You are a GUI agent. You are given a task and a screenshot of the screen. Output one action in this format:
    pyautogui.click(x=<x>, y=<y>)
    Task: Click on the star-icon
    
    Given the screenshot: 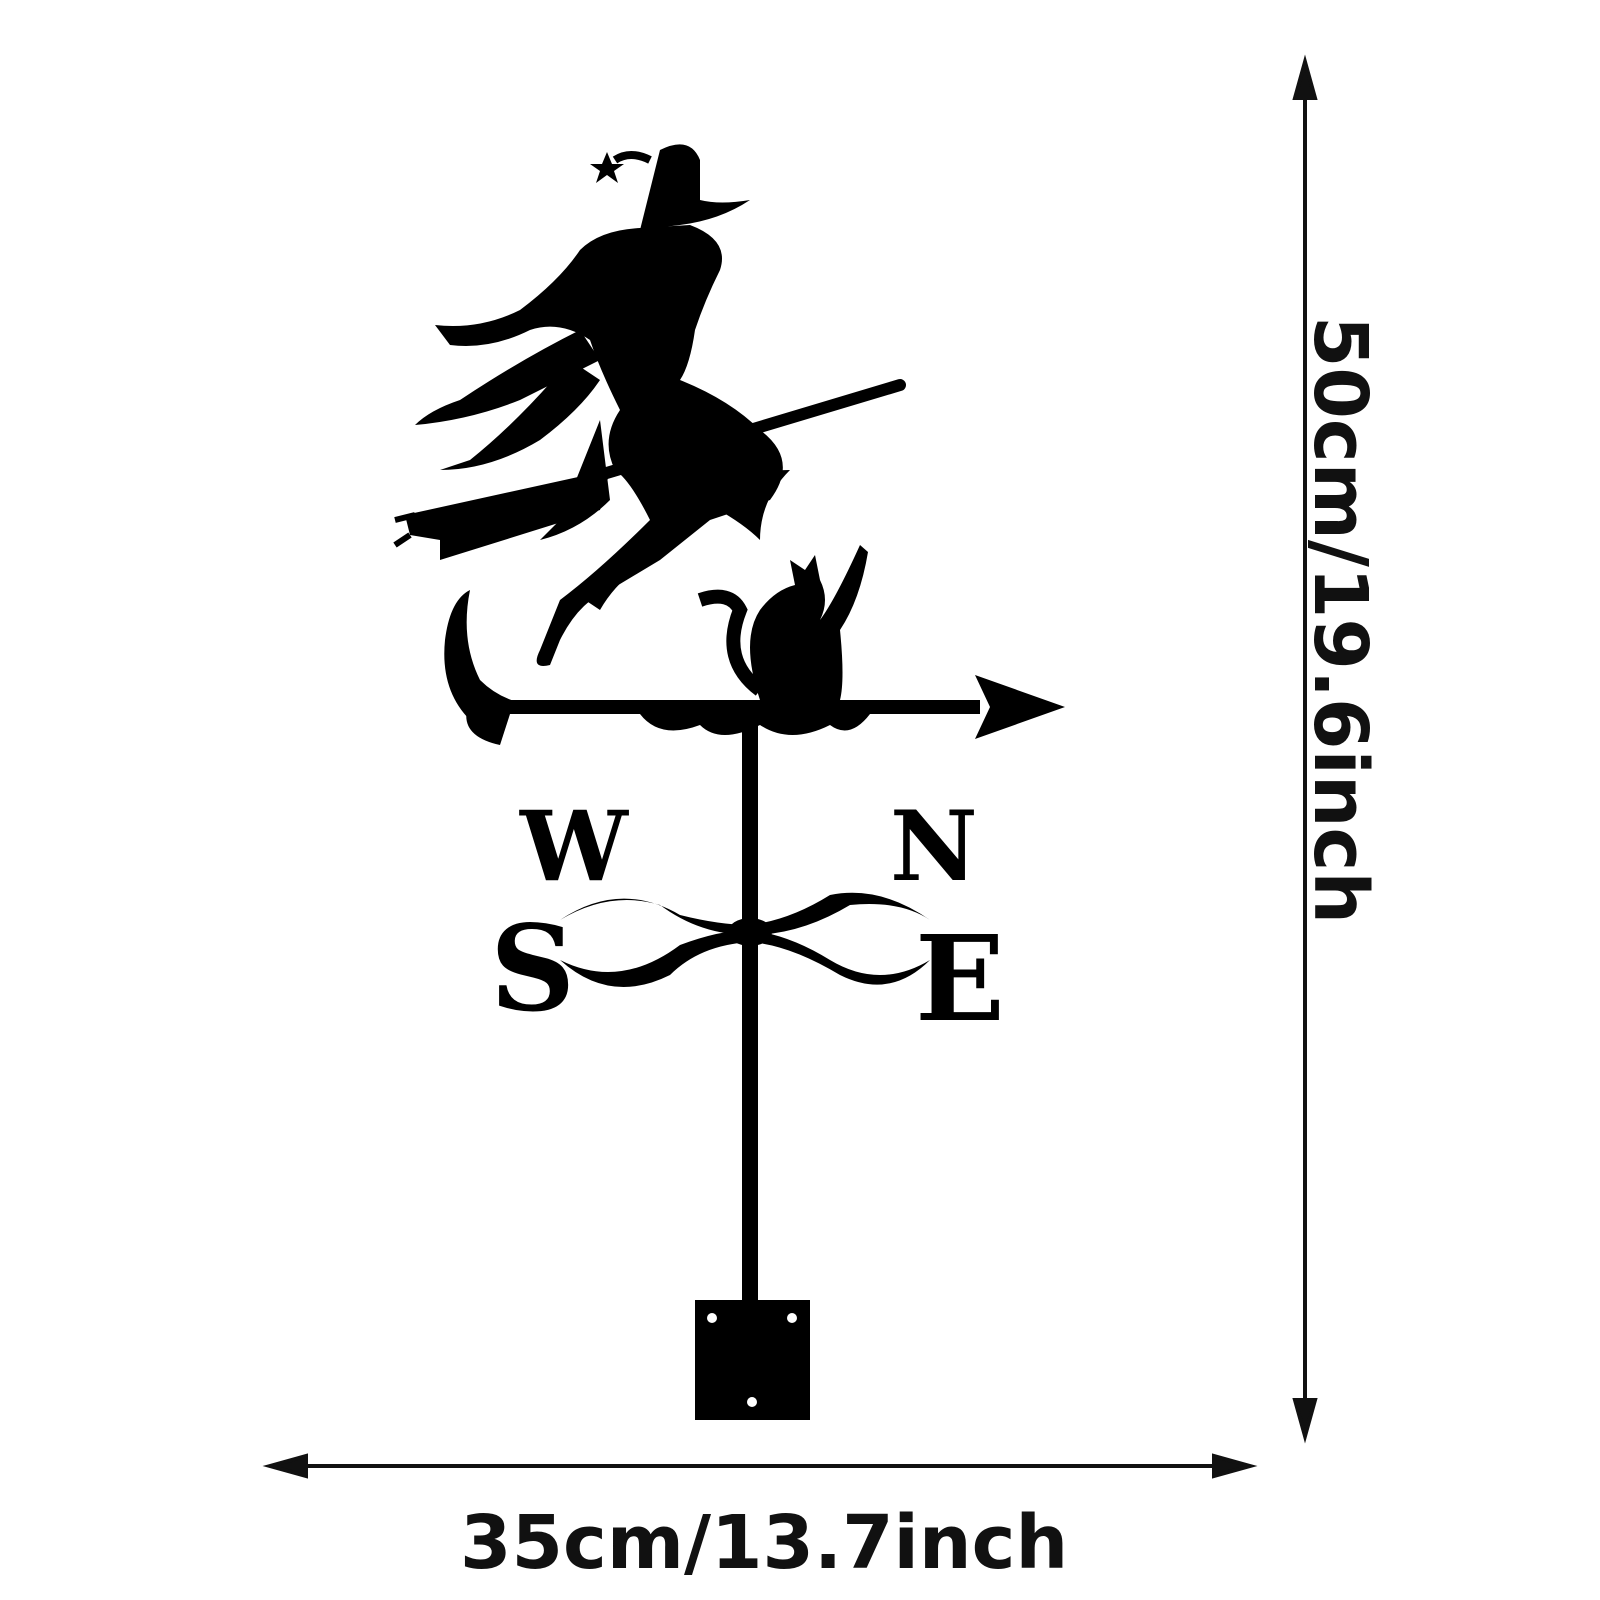 What is the action you would take?
    pyautogui.click(x=607, y=167)
    